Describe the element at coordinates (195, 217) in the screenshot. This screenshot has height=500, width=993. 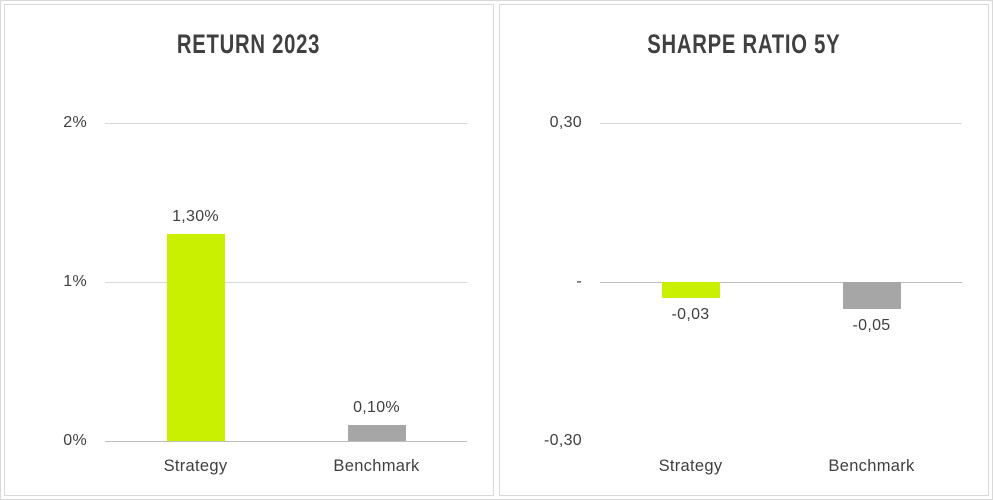
I see `value-label-strategy: 1,30%` at that location.